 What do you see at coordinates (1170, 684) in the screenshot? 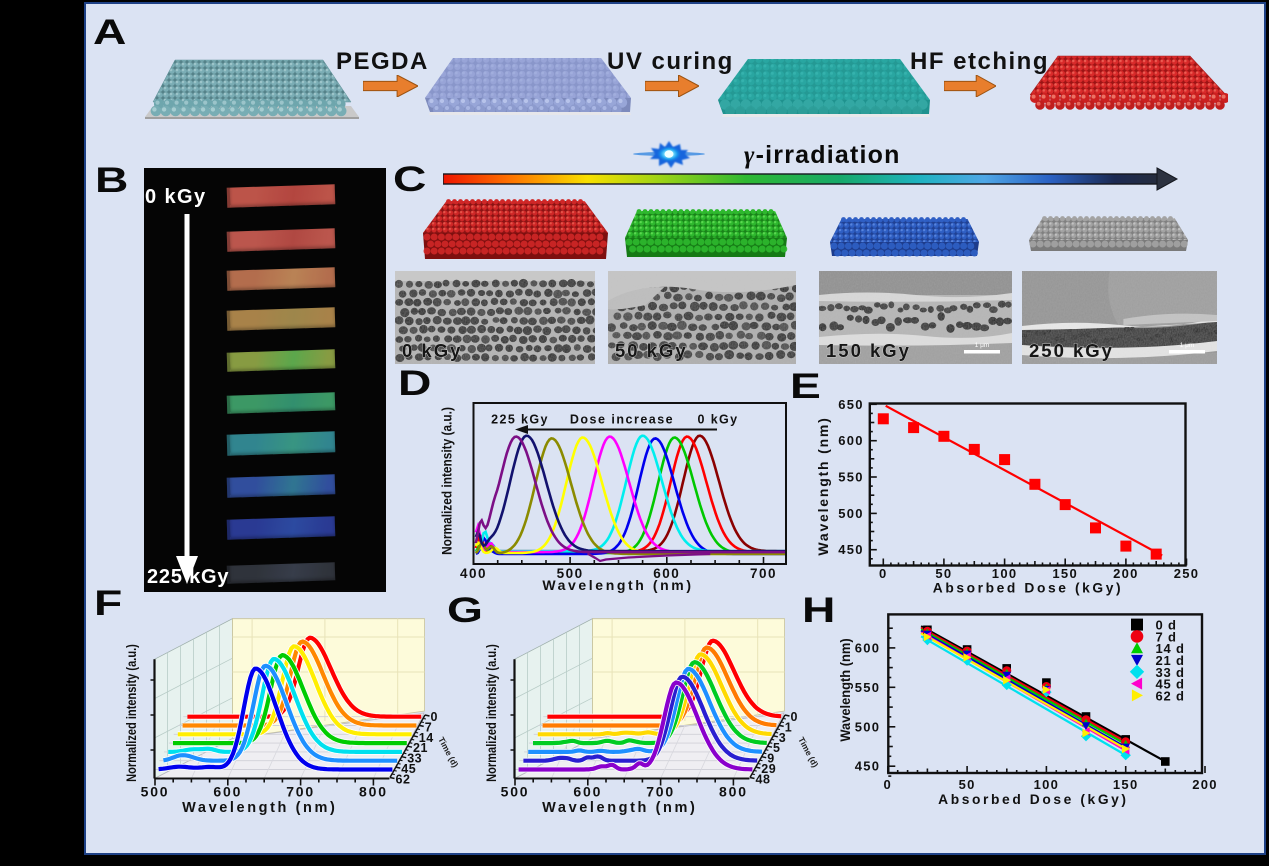
I see `svg-text: 45 d` at bounding box center [1170, 684].